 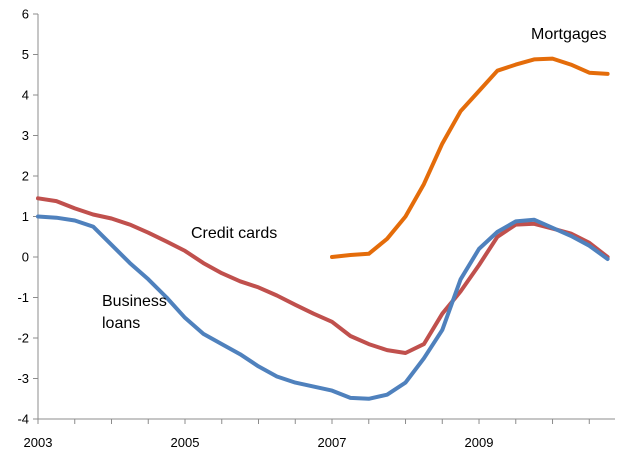 I want to click on x-tick-label: 2007, so click(x=332, y=442).